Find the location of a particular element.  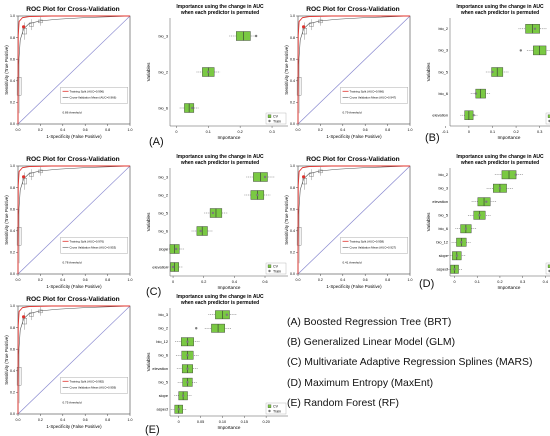

roc-x-tick-label: 0.4 is located at coordinates (62, 280).